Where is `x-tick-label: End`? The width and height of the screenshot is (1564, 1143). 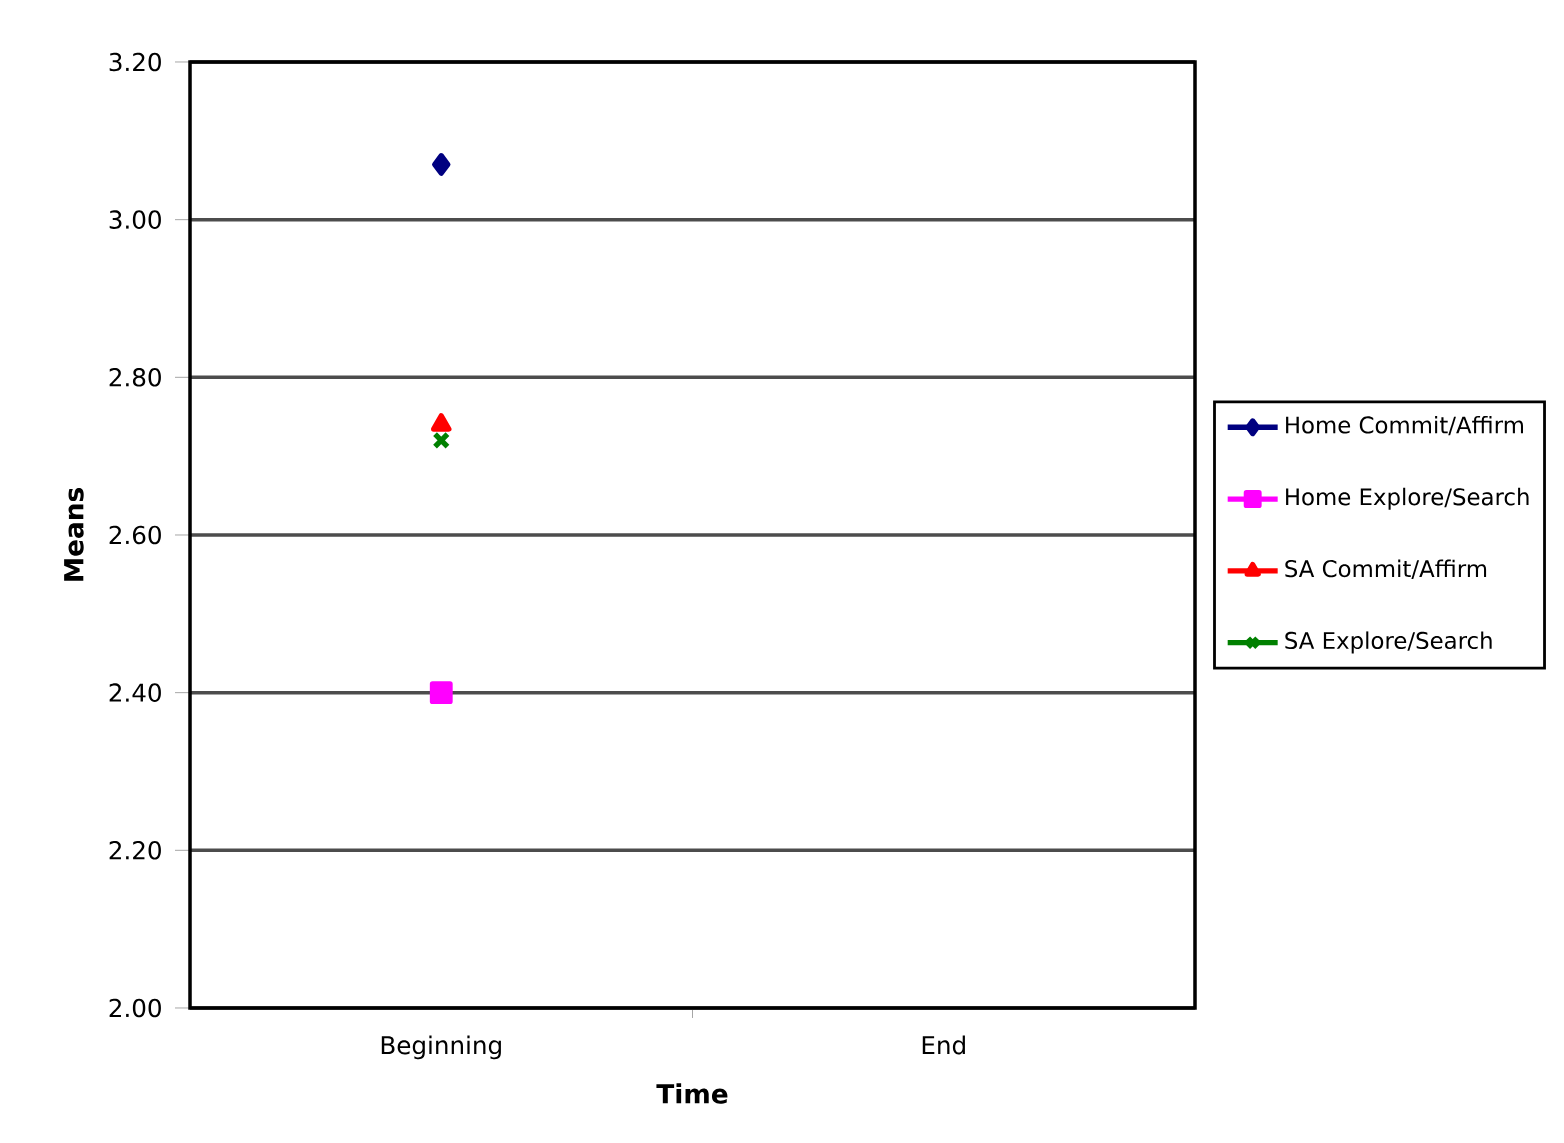 x-tick-label: End is located at coordinates (943, 1045).